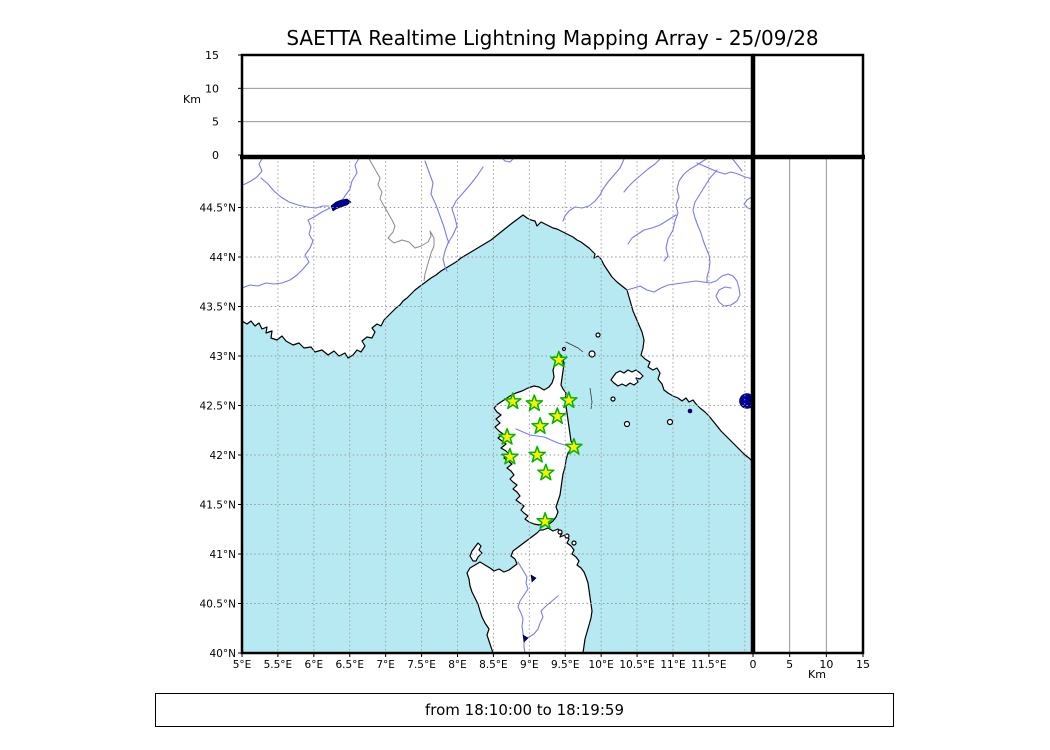 The image size is (1050, 750). What do you see at coordinates (564, 349) in the screenshot?
I see `giraglia-island` at bounding box center [564, 349].